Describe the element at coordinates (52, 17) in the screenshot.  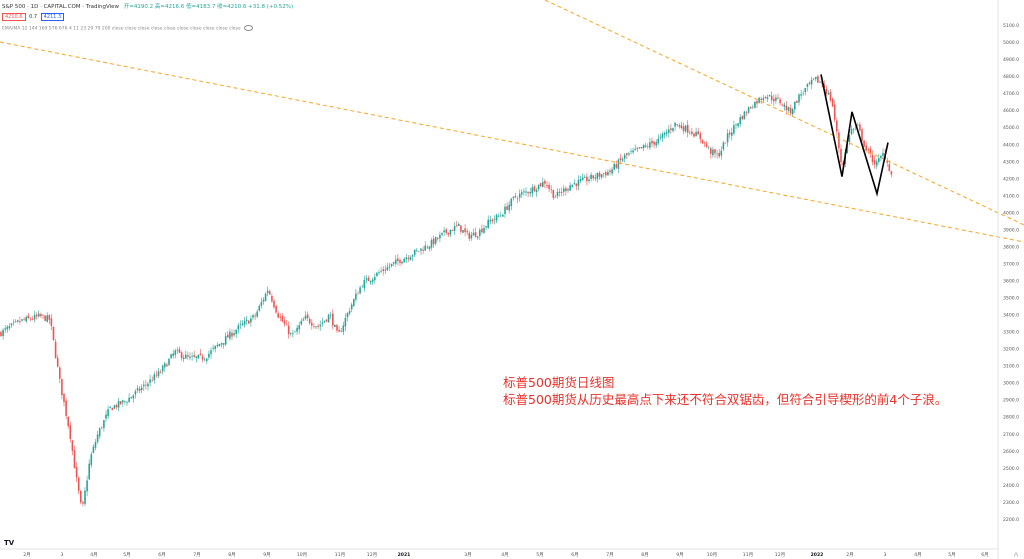
I see `buy-button: 4211.3` at that location.